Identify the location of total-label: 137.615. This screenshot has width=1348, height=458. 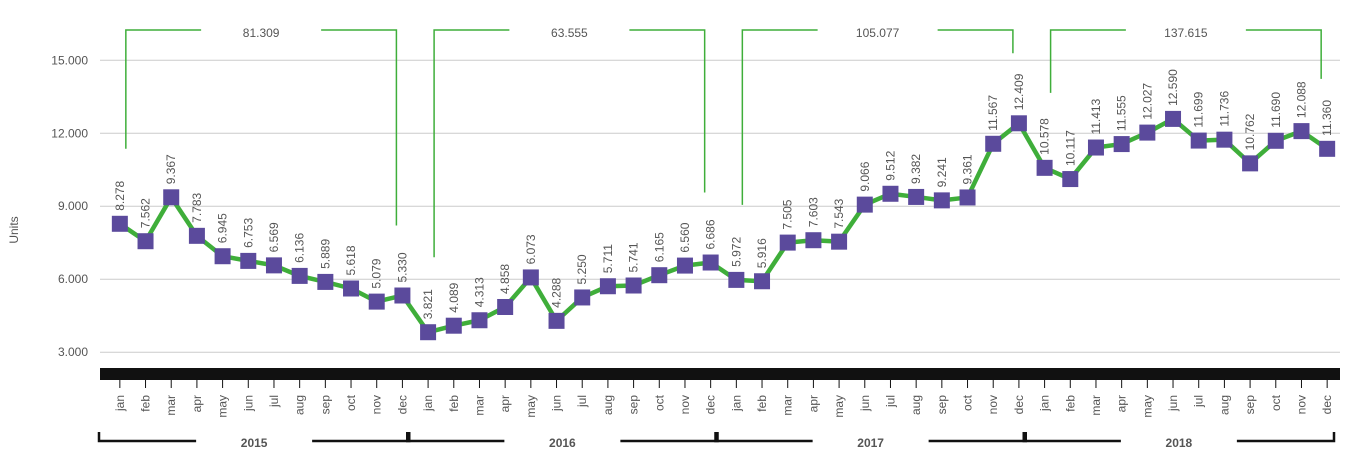
(1186, 33).